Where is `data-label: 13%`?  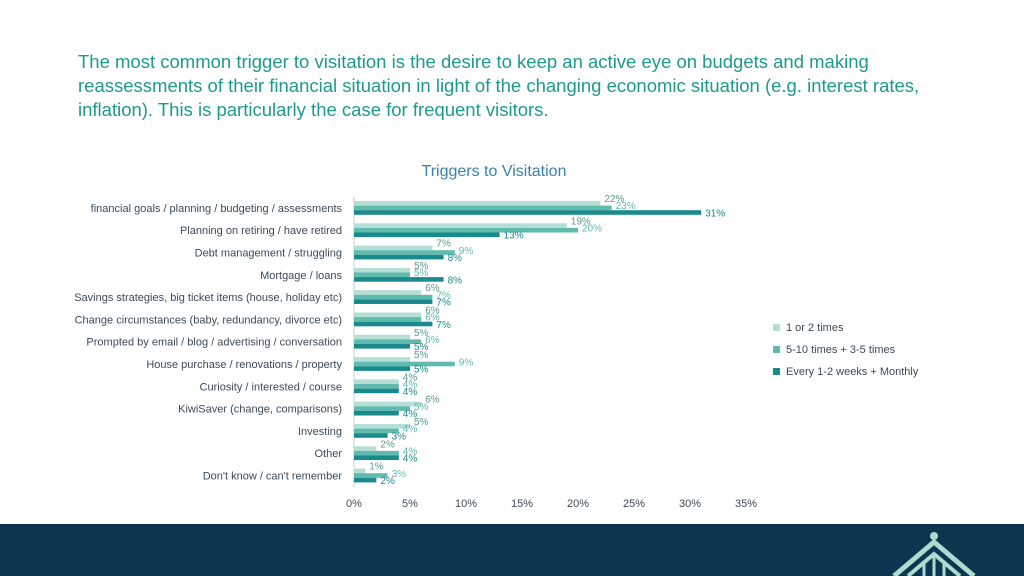
data-label: 13% is located at coordinates (514, 236).